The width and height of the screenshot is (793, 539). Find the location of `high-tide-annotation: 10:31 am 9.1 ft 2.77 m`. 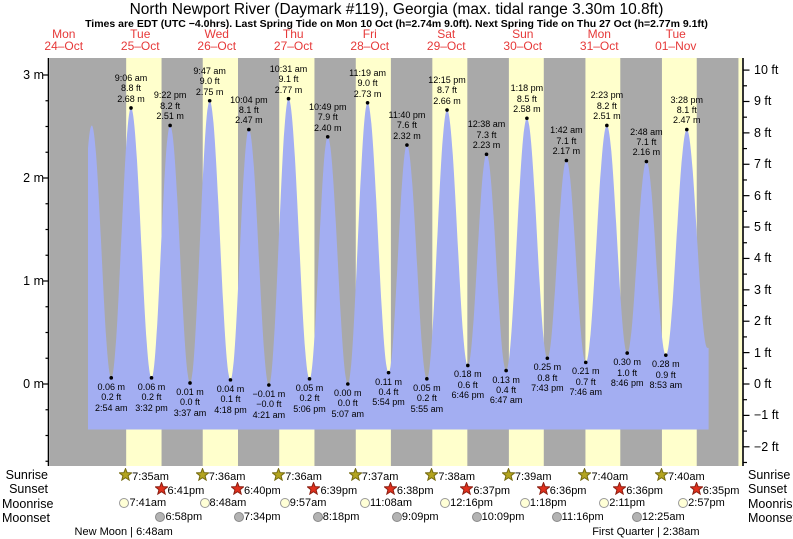

high-tide-annotation: 10:31 am 9.1 ft 2.77 m is located at coordinates (289, 79).